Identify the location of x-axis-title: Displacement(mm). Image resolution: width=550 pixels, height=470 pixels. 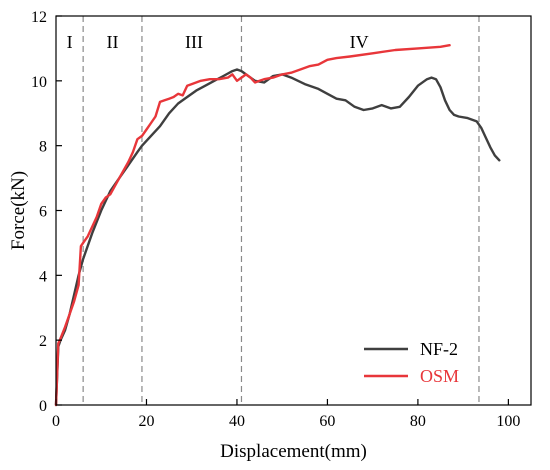
(293, 451).